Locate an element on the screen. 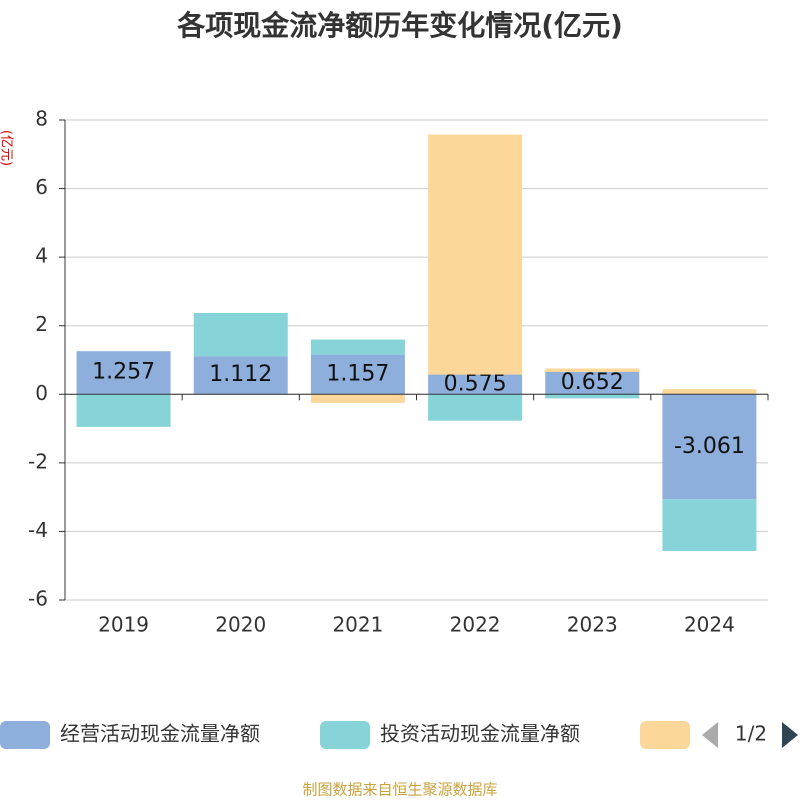 This screenshot has height=800, width=800. x-tick-label: 2022 is located at coordinates (475, 625).